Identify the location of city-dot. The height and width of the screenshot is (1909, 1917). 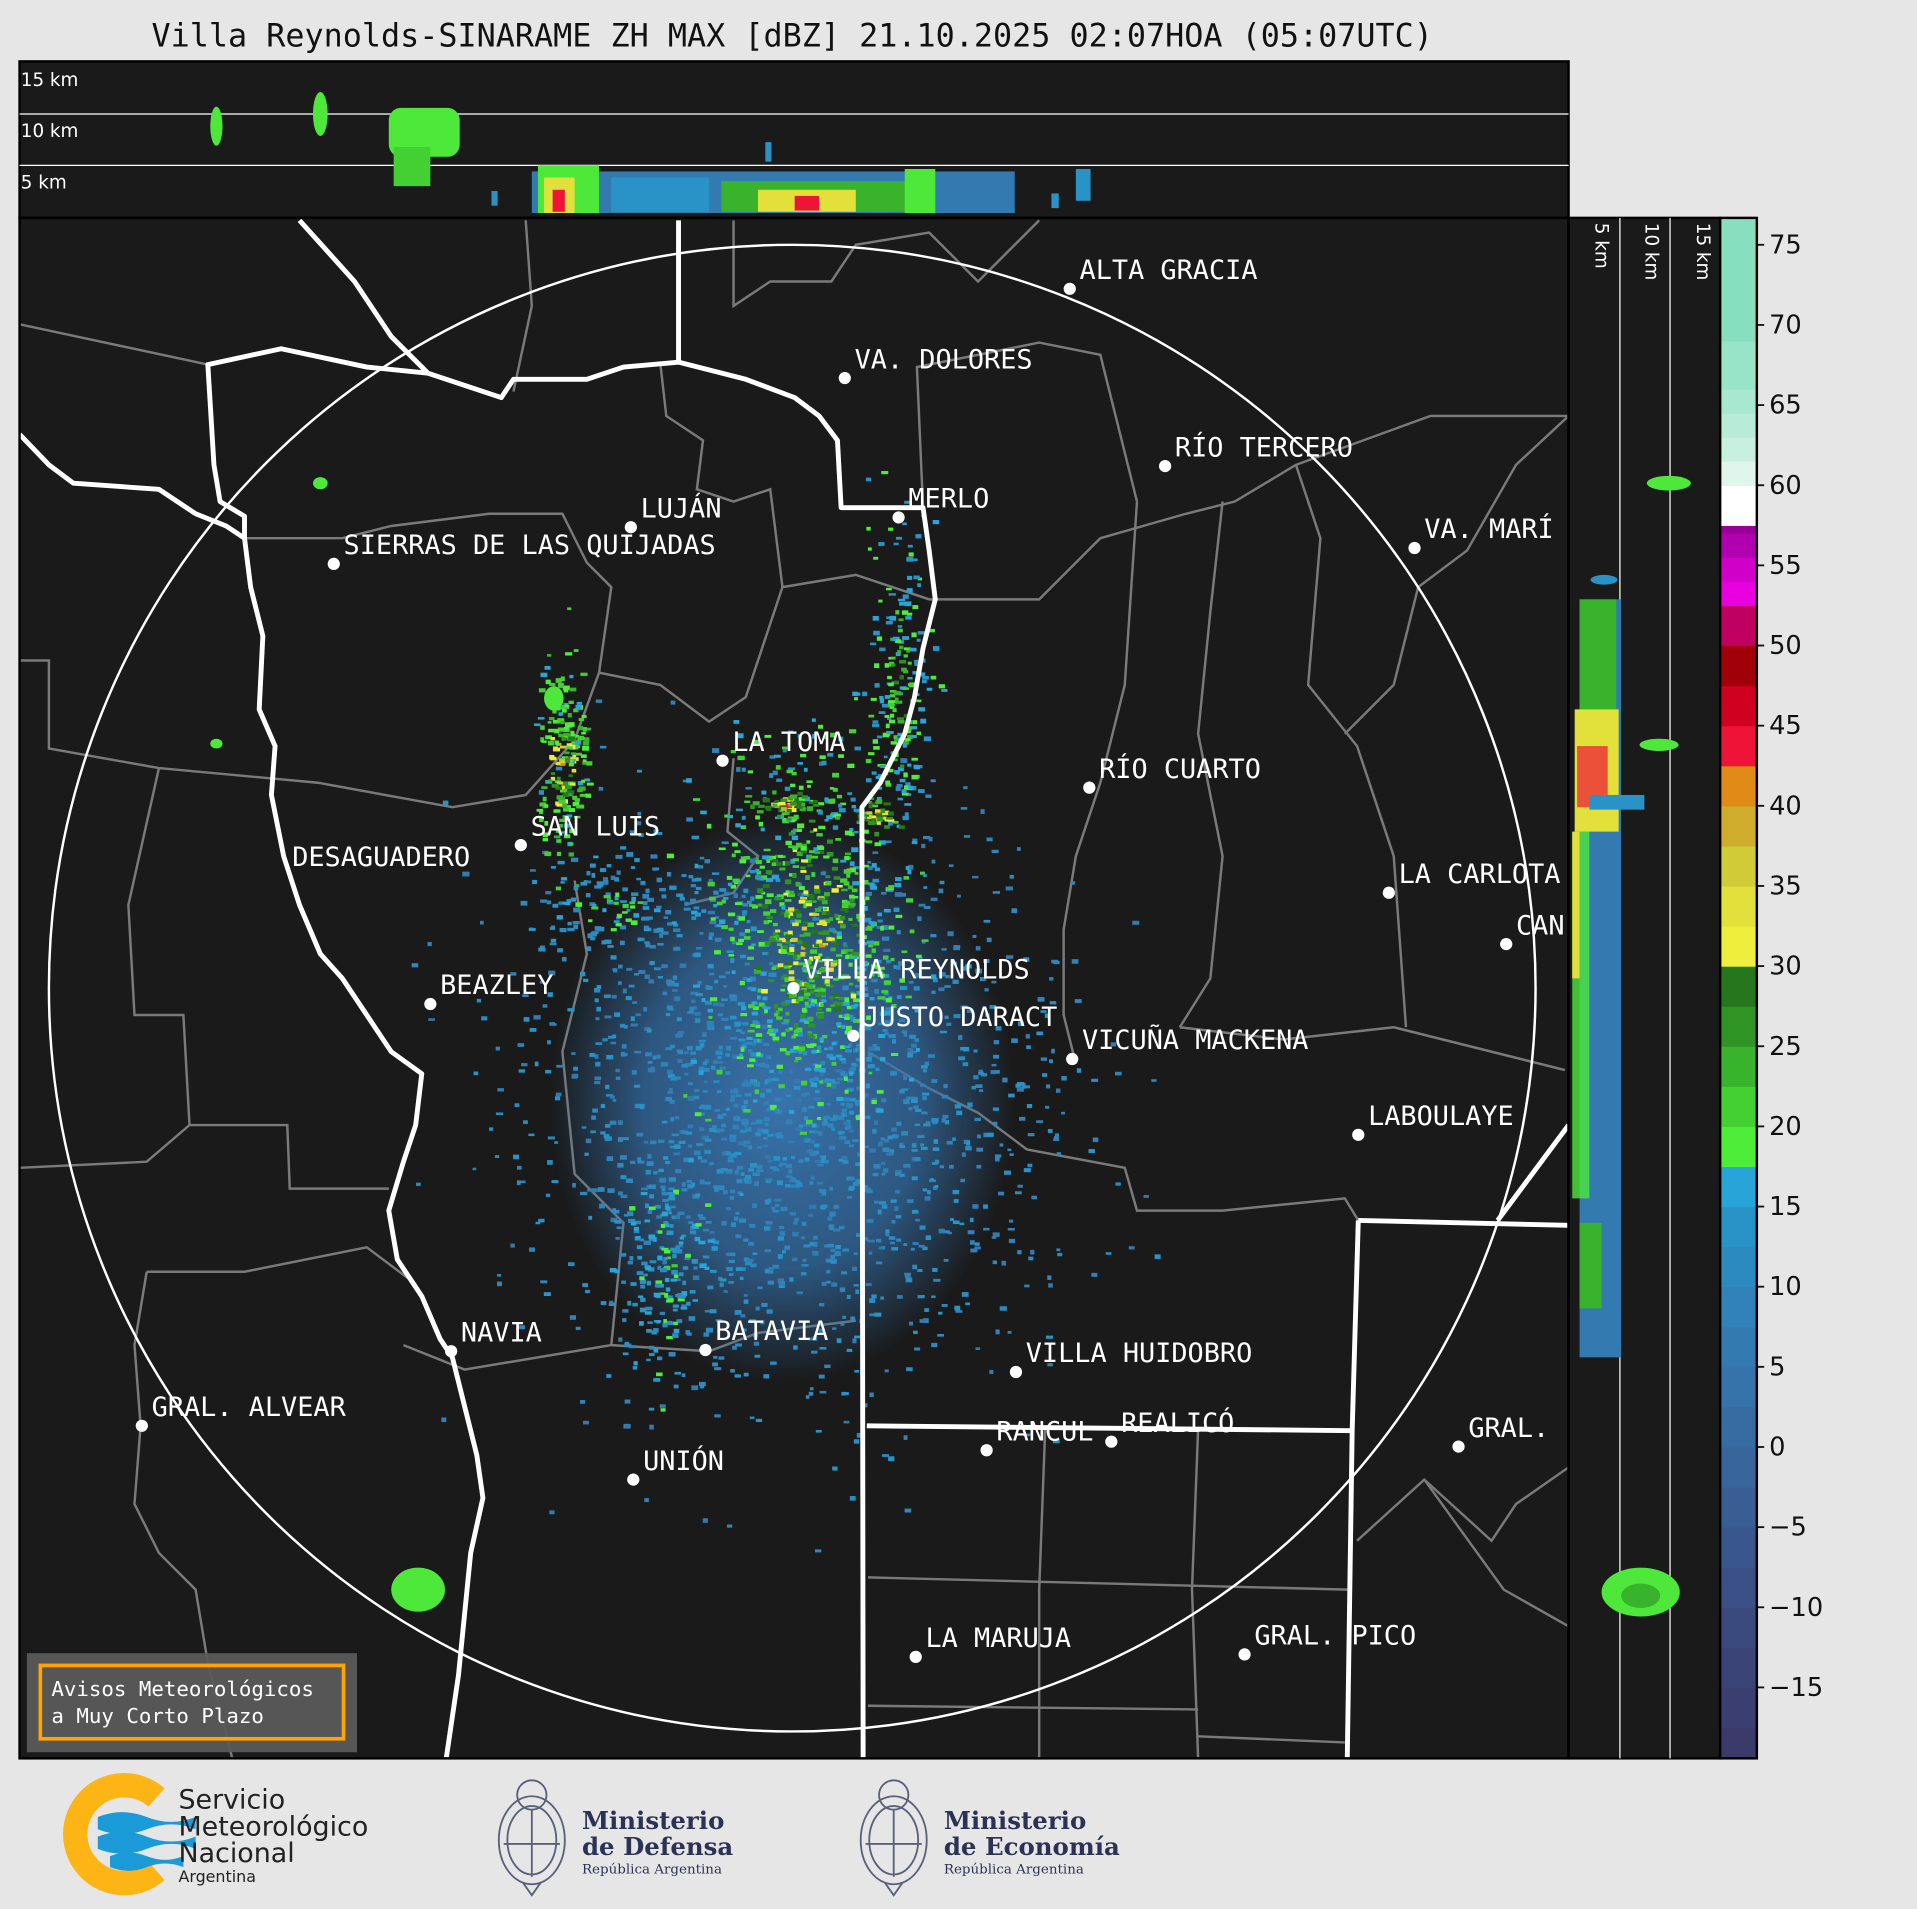
(1388, 892).